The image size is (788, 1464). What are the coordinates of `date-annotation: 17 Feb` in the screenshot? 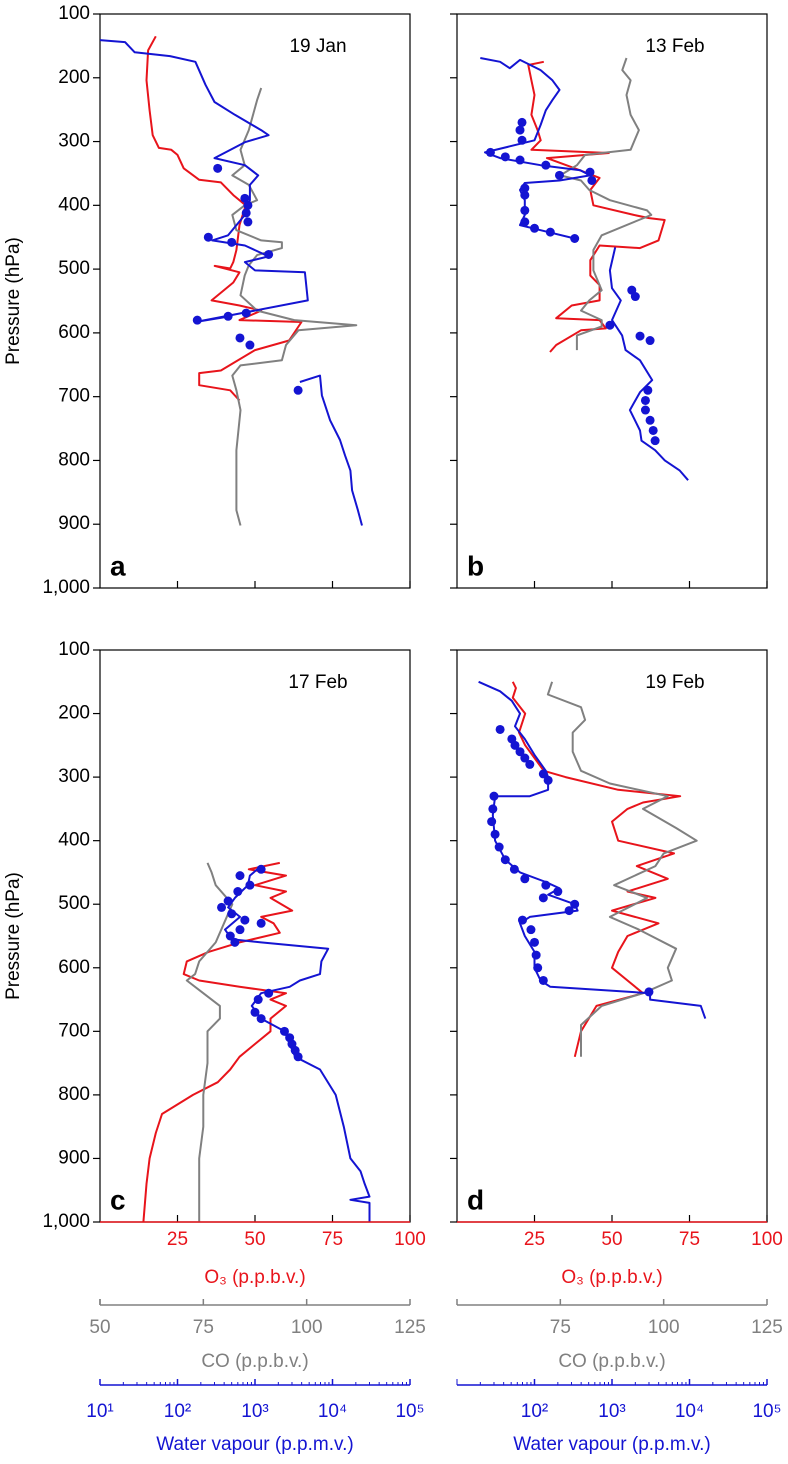 It's located at (317, 682).